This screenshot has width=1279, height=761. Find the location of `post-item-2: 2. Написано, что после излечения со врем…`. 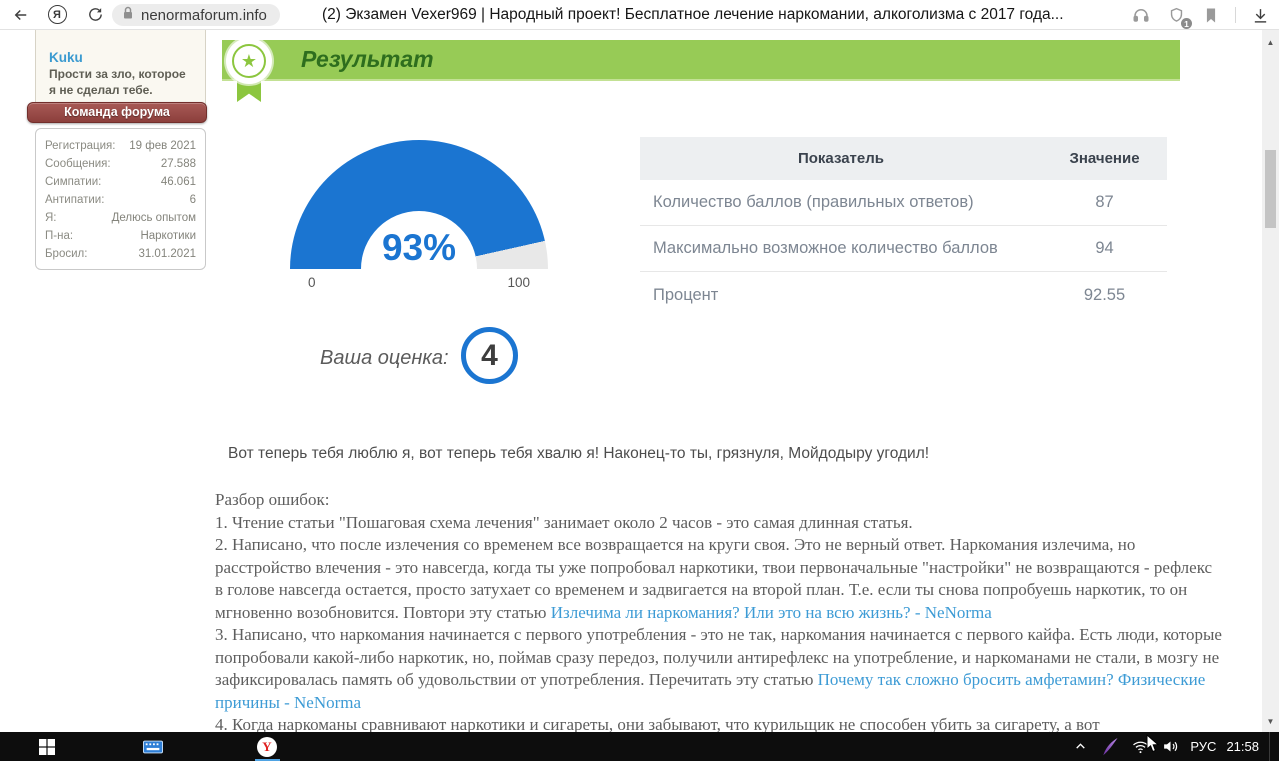

post-item-2: 2. Написано, что после излечения со врем… is located at coordinates (714, 578).